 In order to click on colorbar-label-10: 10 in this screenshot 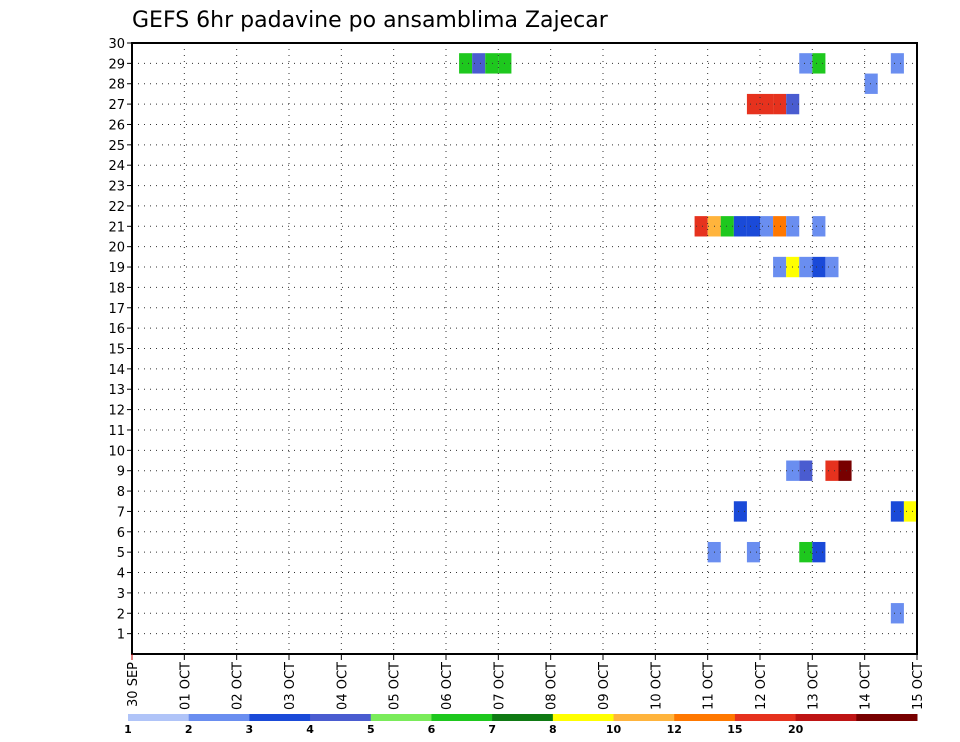, I will do `click(614, 729)`.